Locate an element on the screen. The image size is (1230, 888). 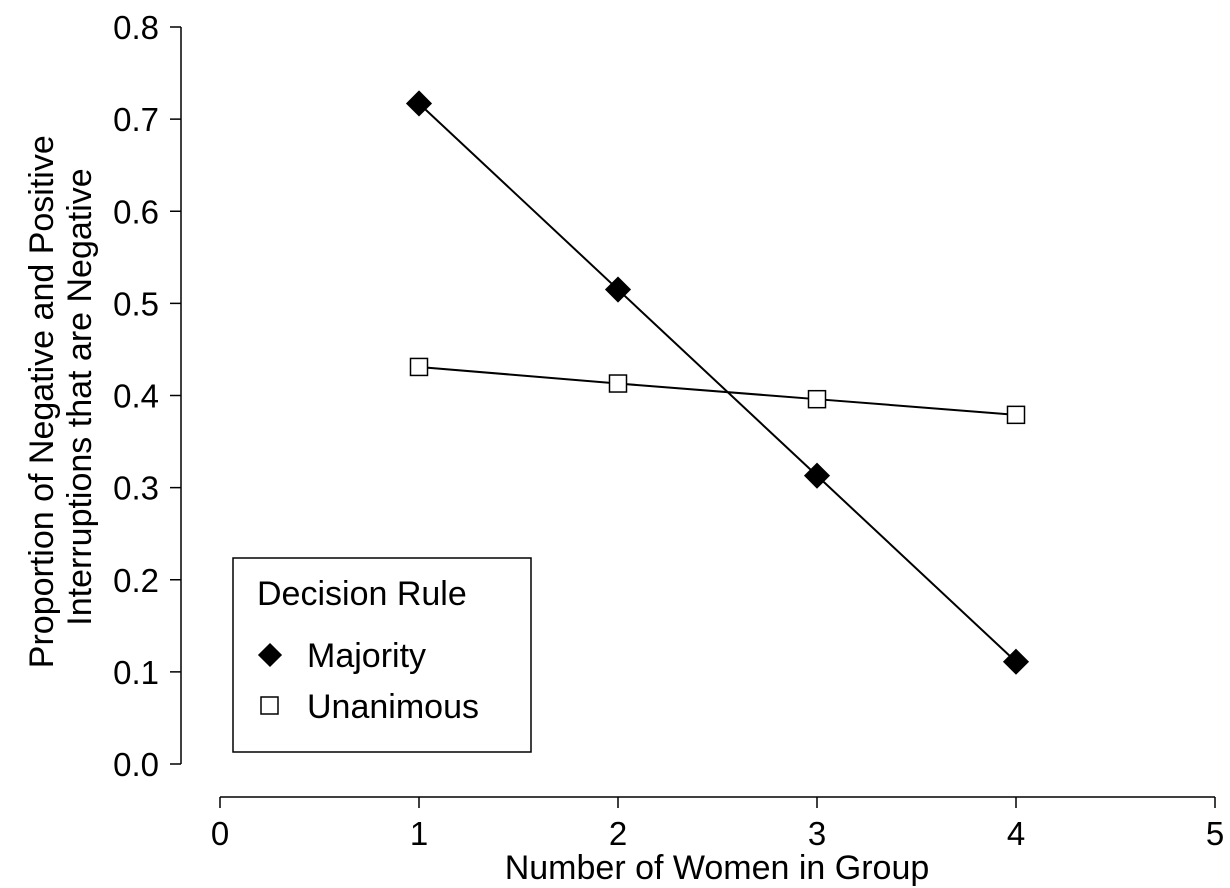
y-tick-label: 0.7 is located at coordinates (136, 119).